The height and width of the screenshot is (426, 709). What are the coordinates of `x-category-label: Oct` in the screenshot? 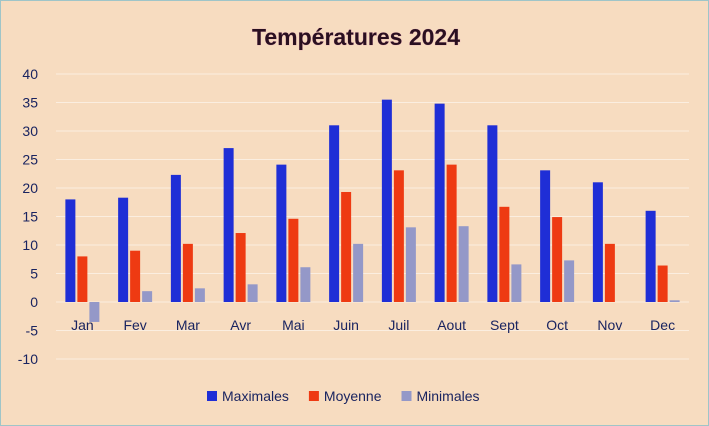 It's located at (557, 325).